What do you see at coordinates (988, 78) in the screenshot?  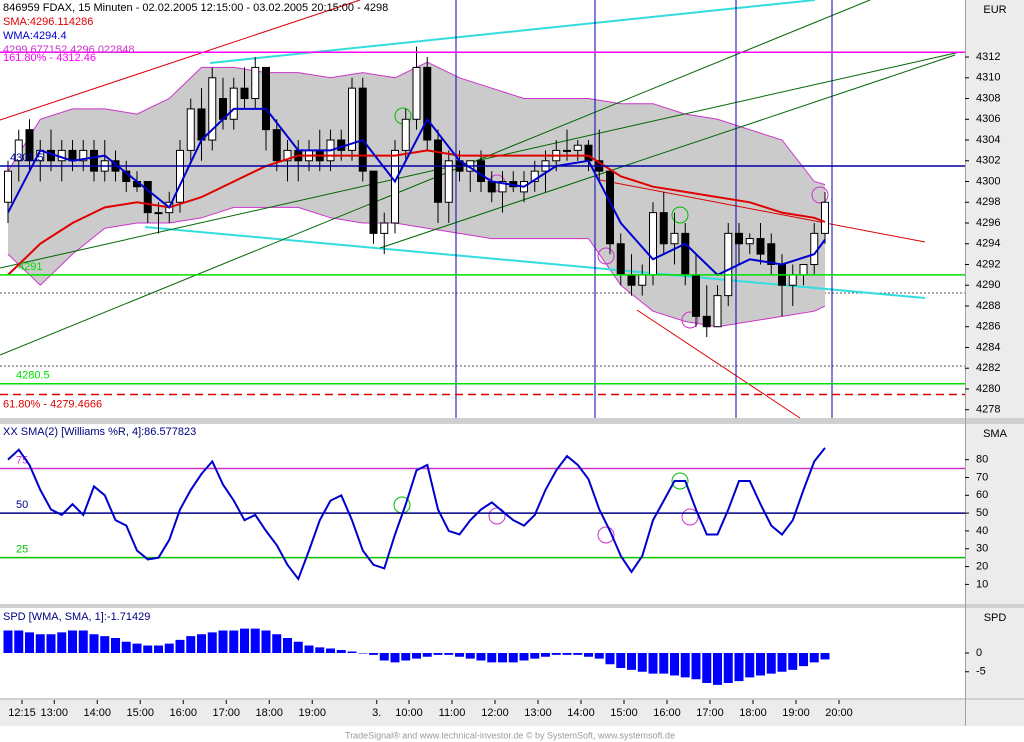 I see `y-tick-label: 4310` at bounding box center [988, 78].